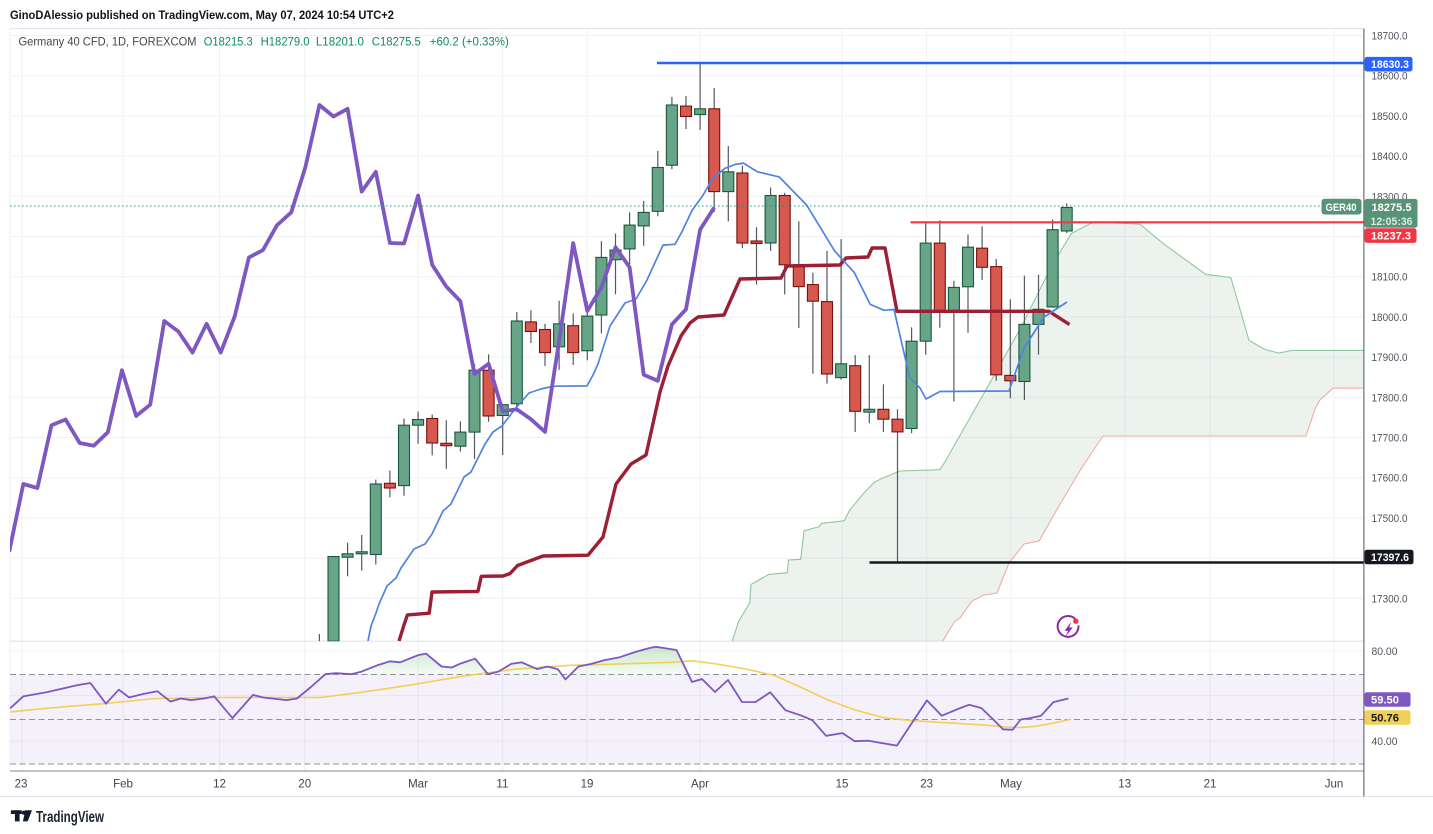  I want to click on svg-text: 50.76, so click(1385, 719).